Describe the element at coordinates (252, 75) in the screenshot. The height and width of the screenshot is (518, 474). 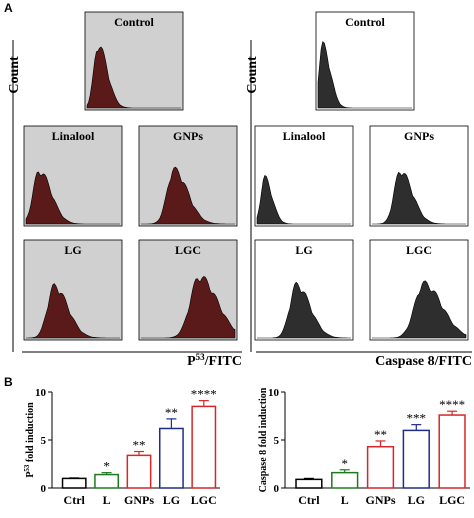
I see `right-count-label: Count` at that location.